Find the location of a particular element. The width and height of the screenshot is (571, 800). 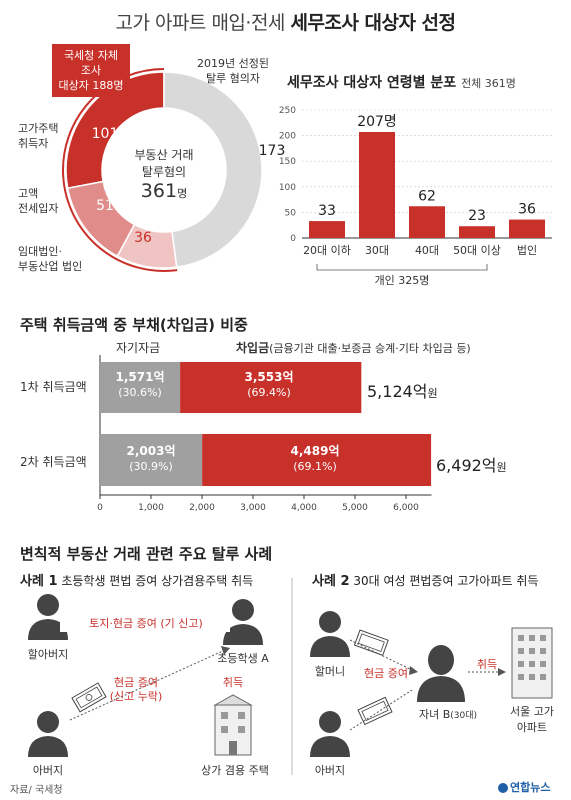

legend-loan-rest: (금융기관 대출·보증금 승계·기타 차입금 등) is located at coordinates (370, 348).